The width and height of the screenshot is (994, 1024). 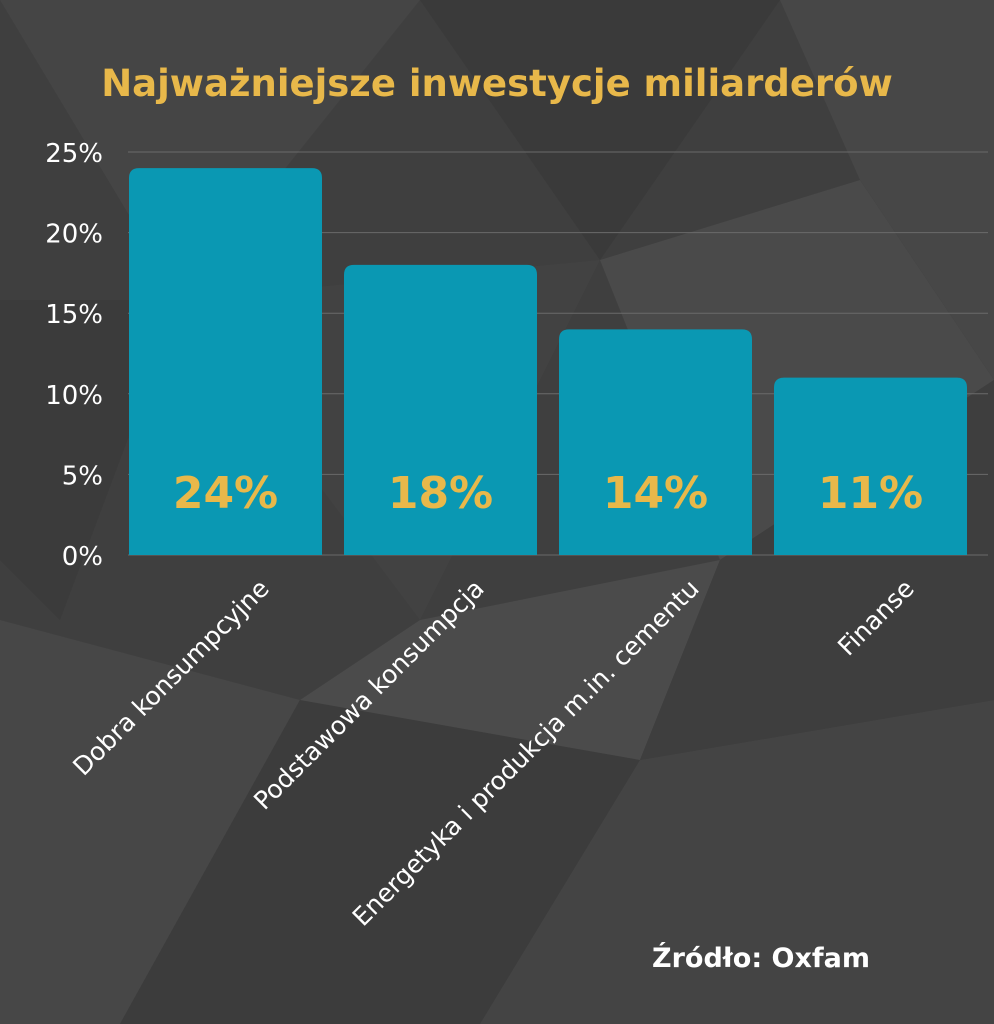 I want to click on y-tick-label: 15%, so click(x=74, y=315).